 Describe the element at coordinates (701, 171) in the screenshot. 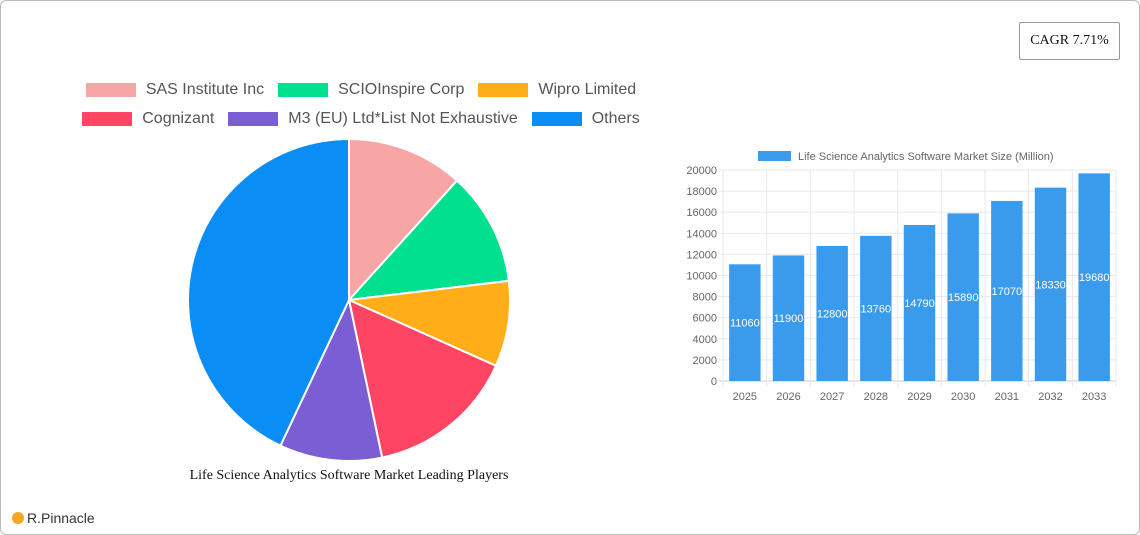

I see `y-tick-label: 20000` at that location.